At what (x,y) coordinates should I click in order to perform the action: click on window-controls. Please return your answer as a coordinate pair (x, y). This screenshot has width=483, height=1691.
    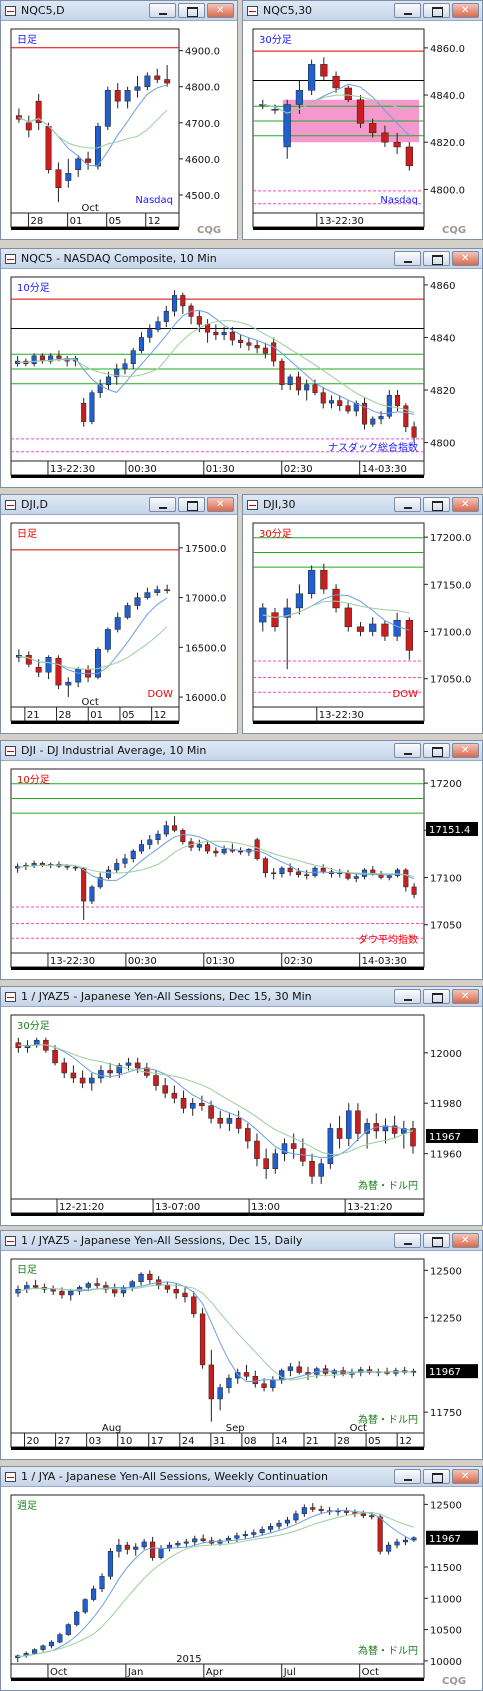
    Looking at the image, I should click on (435, 505).